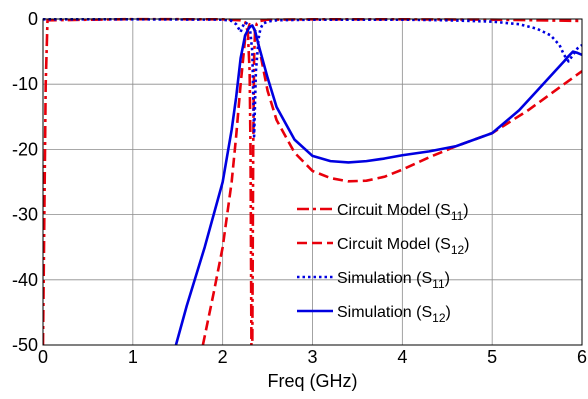 The height and width of the screenshot is (399, 588). I want to click on x-tick-label: 0, so click(43, 357).